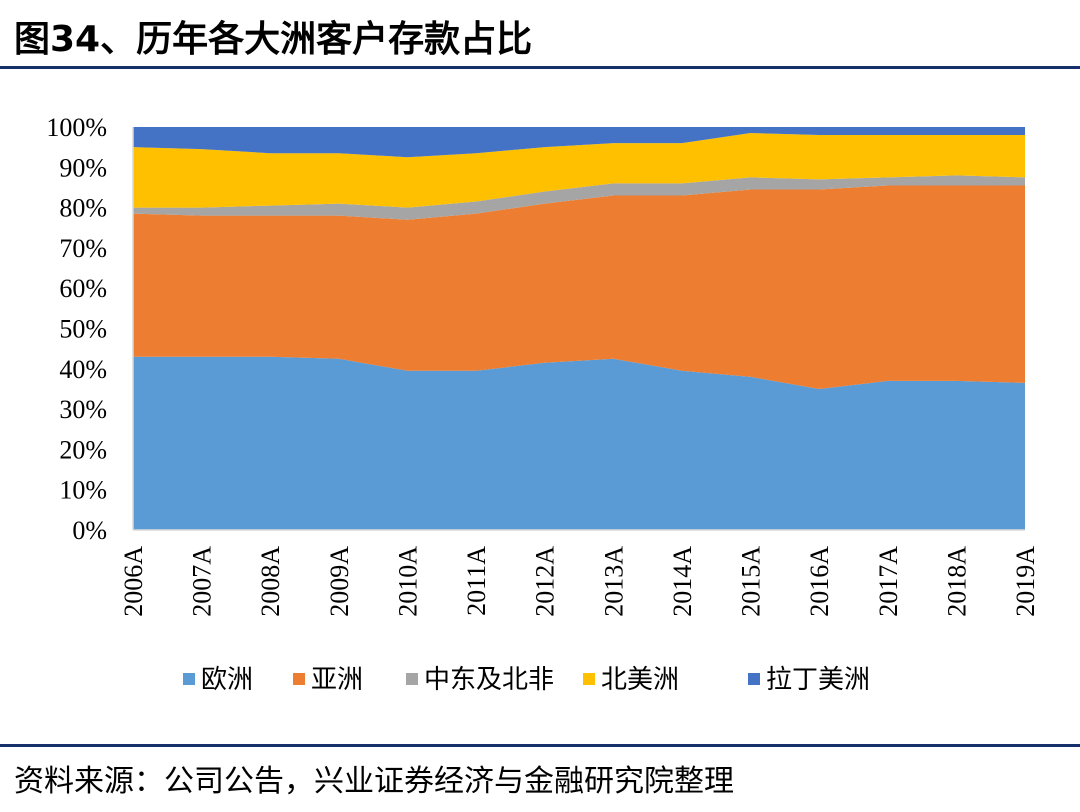  I want to click on legend: 欧洲 亚洲 中东及北非 北美洲 拉丁美洲, so click(526, 680).